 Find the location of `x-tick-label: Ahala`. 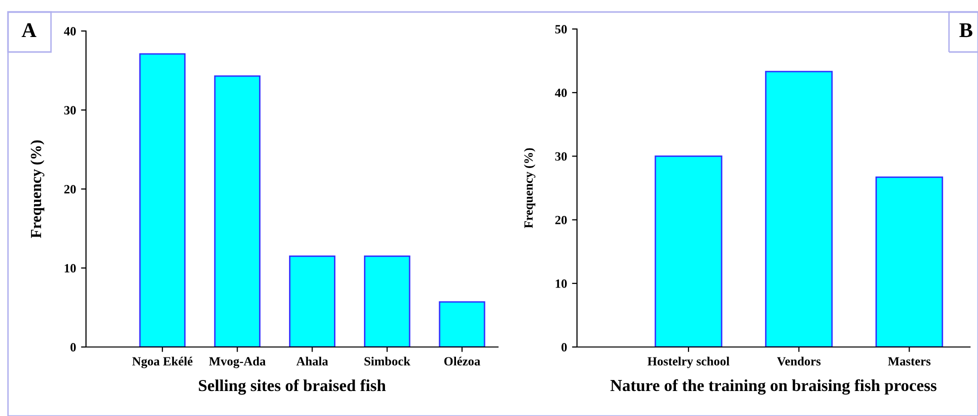

x-tick-label: Ahala is located at coordinates (312, 361).